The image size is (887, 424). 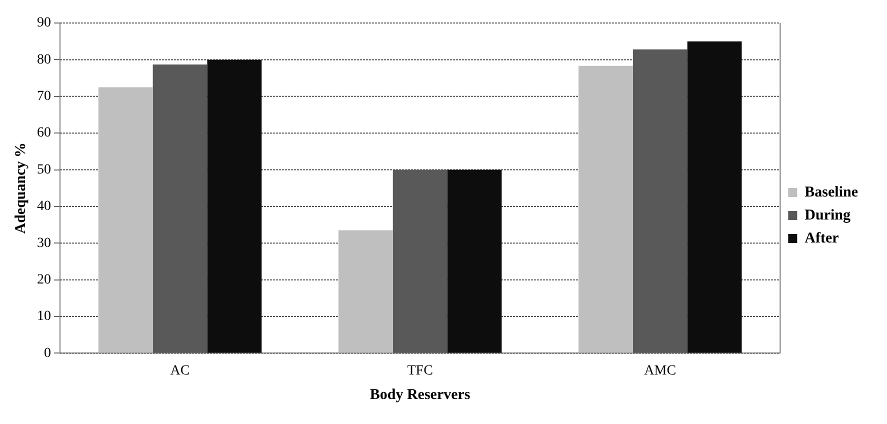 What do you see at coordinates (20, 188) in the screenshot?
I see `y-axis-title: Adequancy %` at bounding box center [20, 188].